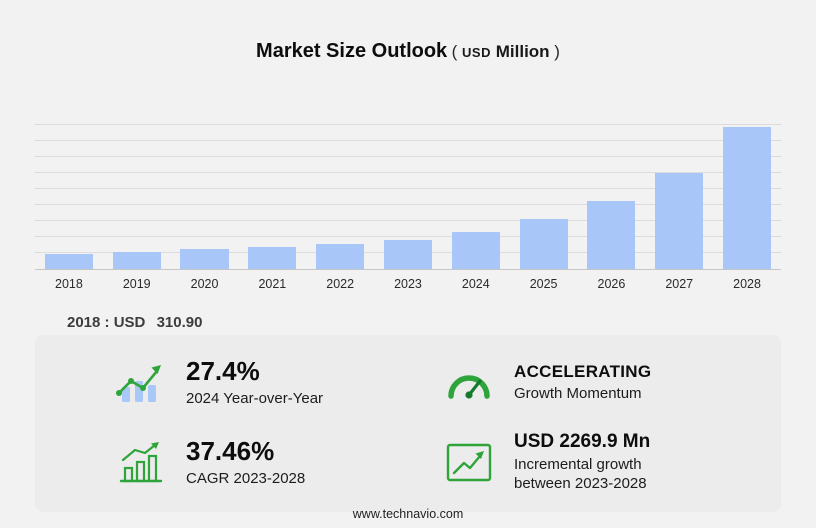  What do you see at coordinates (578, 464) in the screenshot?
I see `stat-incremental-label-line1: Incremental growth` at bounding box center [578, 464].